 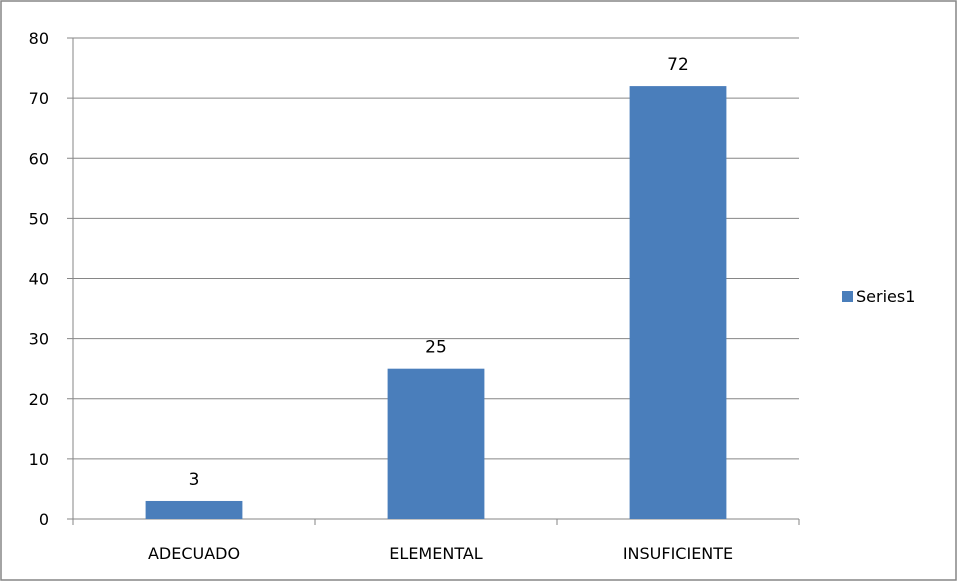 I want to click on legend: Series1, so click(x=878, y=296).